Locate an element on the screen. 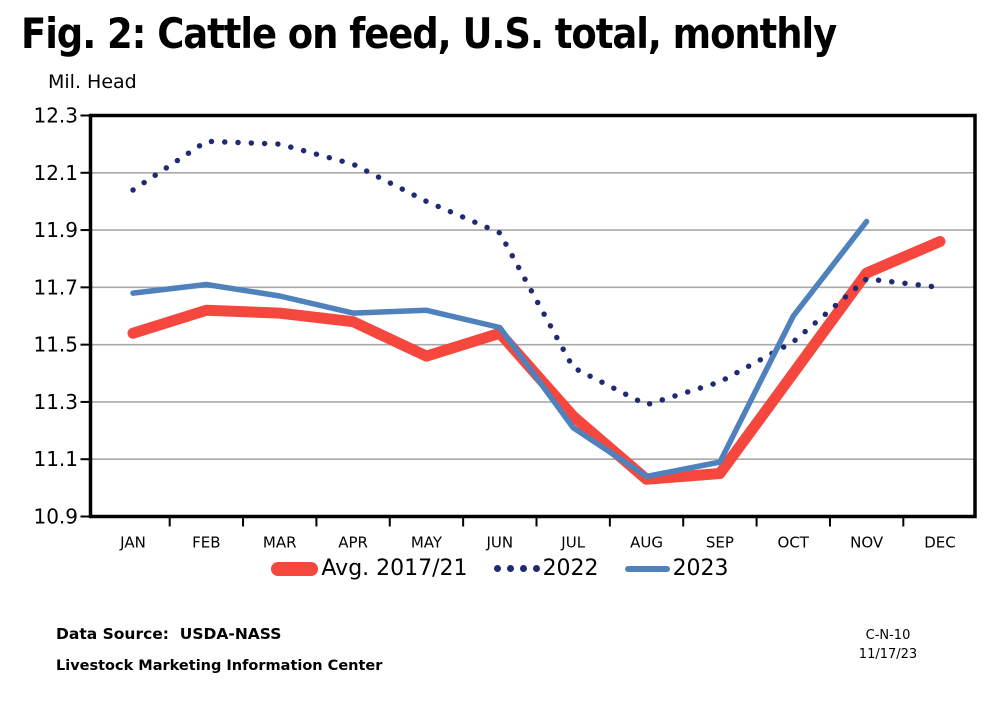 This screenshot has width=1000, height=701. chart-legend: Avg. 2017/21 2022 2023 is located at coordinates (500, 568).